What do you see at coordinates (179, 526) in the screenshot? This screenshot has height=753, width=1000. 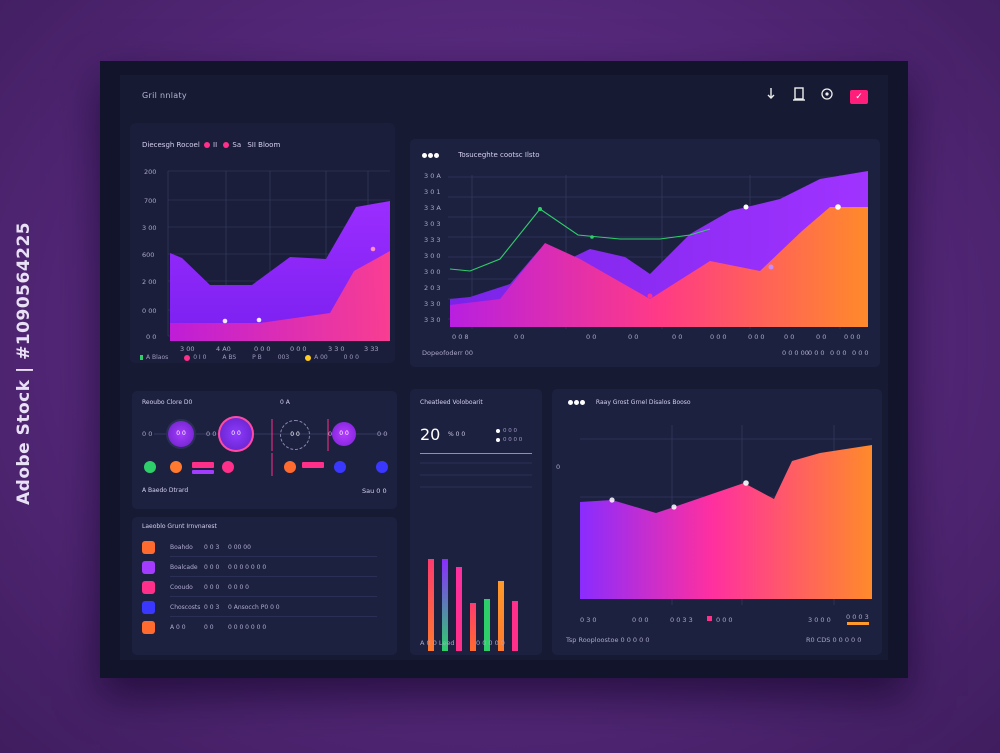 I see `panel-title: Laeoblo Grunt Irnvnarest` at bounding box center [179, 526].